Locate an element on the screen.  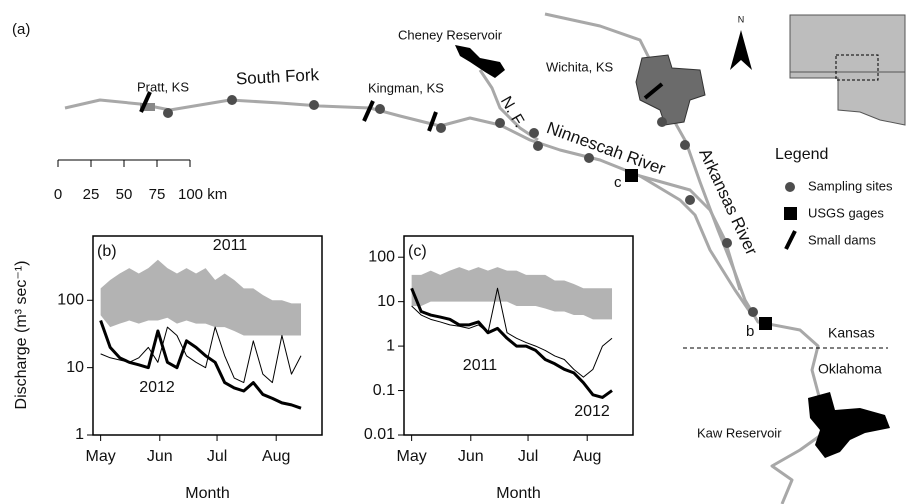
panel-label: (a) is located at coordinates (21, 29).